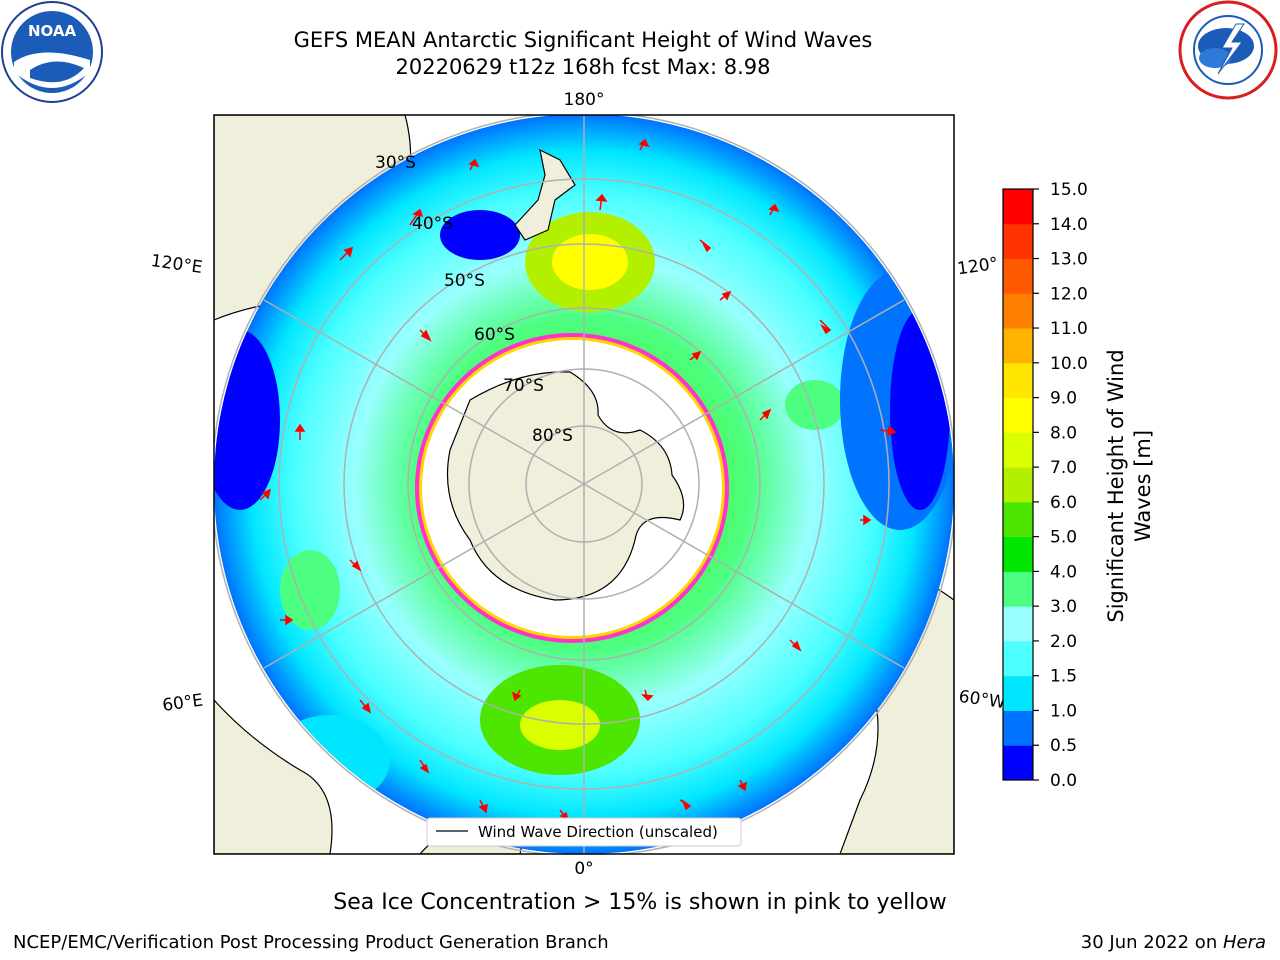 This screenshot has height=960, width=1280. I want to click on lon-label-right-lower: 60°W, so click(981, 700).